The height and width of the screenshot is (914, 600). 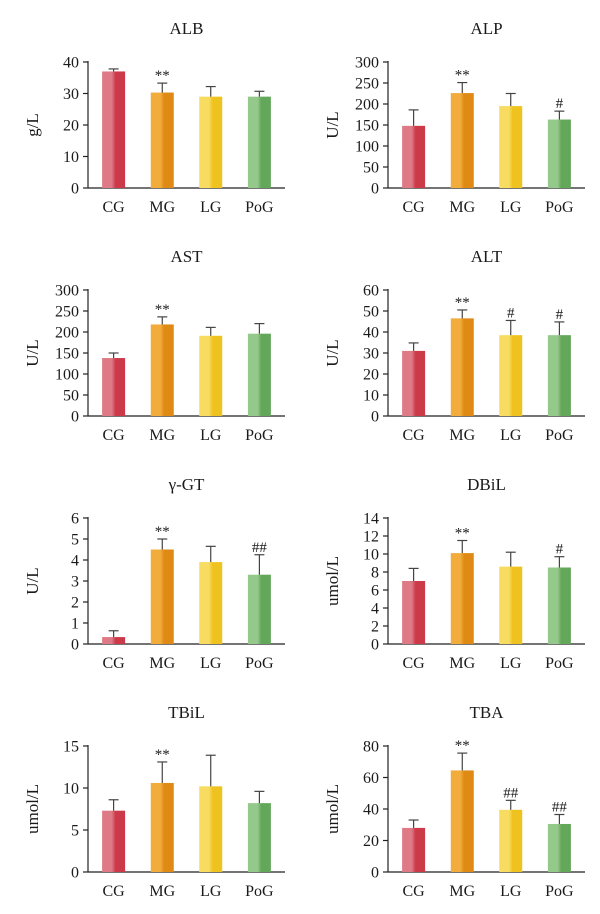 I want to click on chart-svg: ALP U/L 0 50 100 150 200 250 300 CG ** MG LG # PoG, so click(x=454, y=117).